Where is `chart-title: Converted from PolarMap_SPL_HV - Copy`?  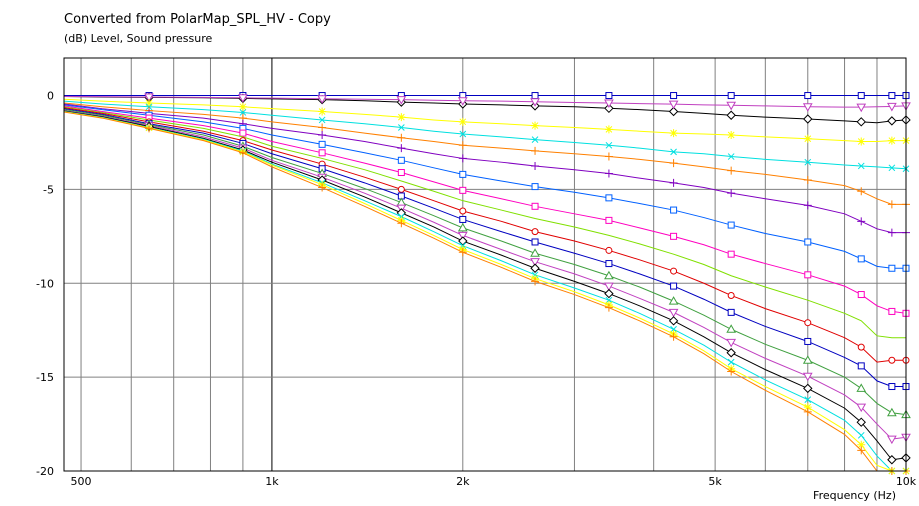 chart-title: Converted from PolarMap_SPL_HV - Copy is located at coordinates (197, 19).